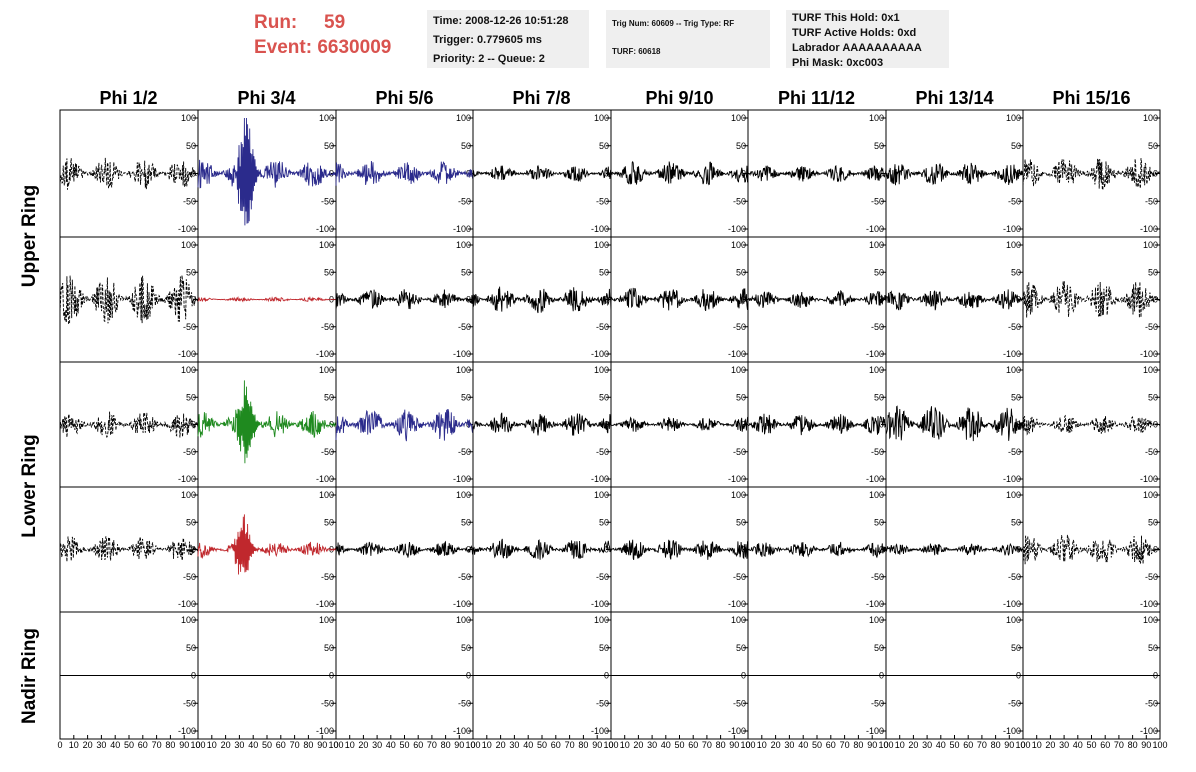 This screenshot has height=772, width=1196. Describe the element at coordinates (329, 397) in the screenshot. I see `ytick-label-r3-c2: 50` at that location.